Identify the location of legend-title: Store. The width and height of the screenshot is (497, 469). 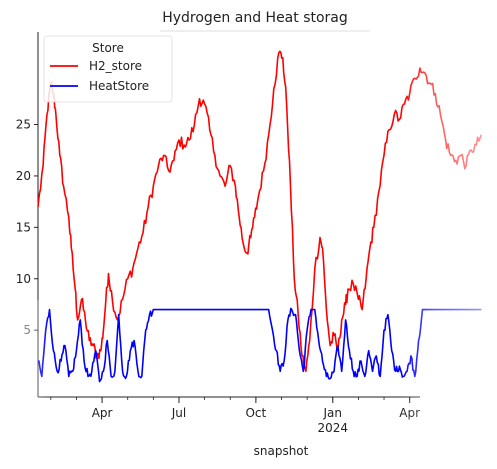
(108, 48).